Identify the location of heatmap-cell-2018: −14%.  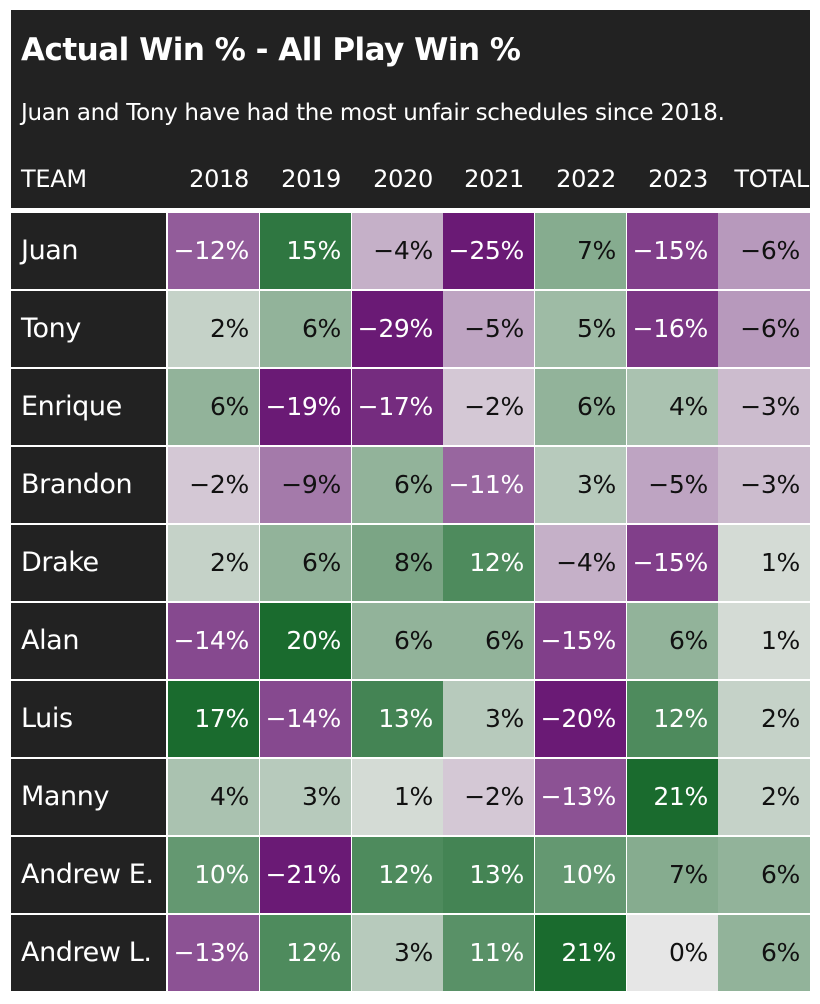
(213, 641).